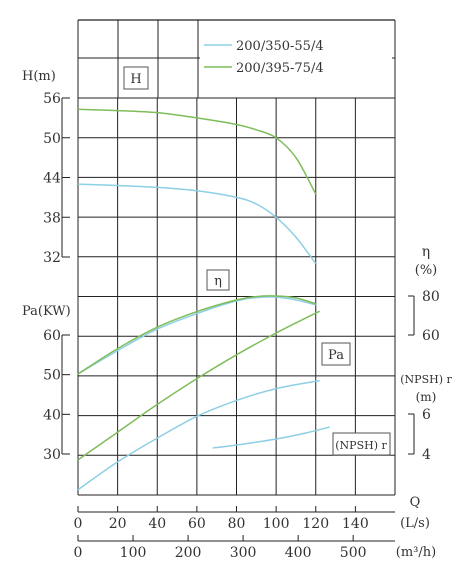  What do you see at coordinates (431, 297) in the screenshot?
I see `efficiency-tick-label: 80` at bounding box center [431, 297].